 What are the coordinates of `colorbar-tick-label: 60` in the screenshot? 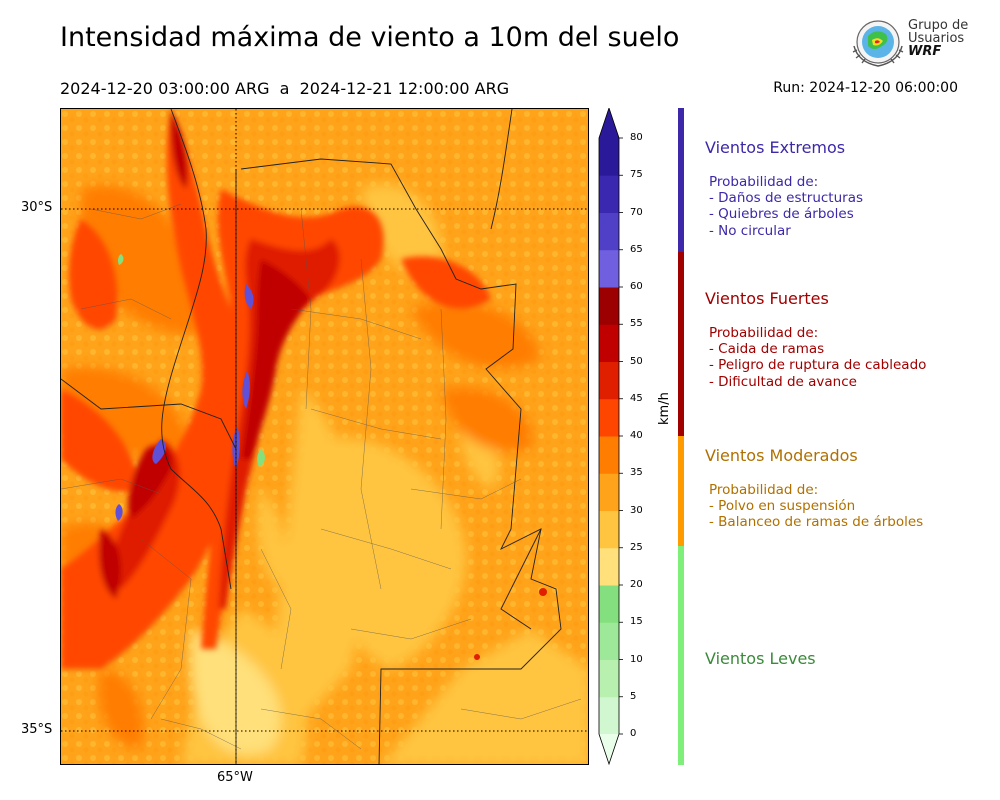 It's located at (636, 286).